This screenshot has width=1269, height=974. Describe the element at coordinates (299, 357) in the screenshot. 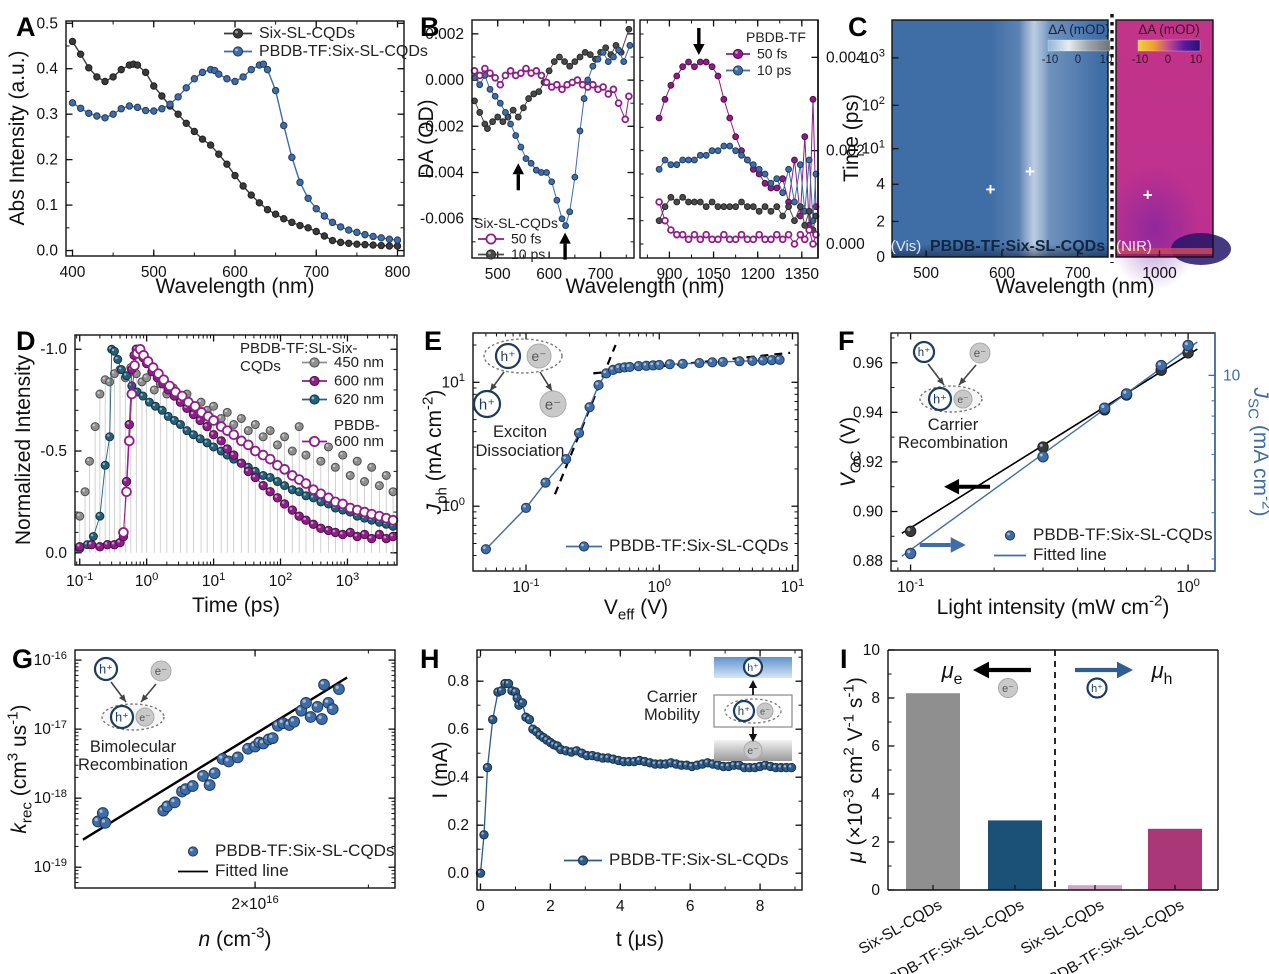

I see `legend: PBDB-TF:SL-Six-CQDs` at that location.